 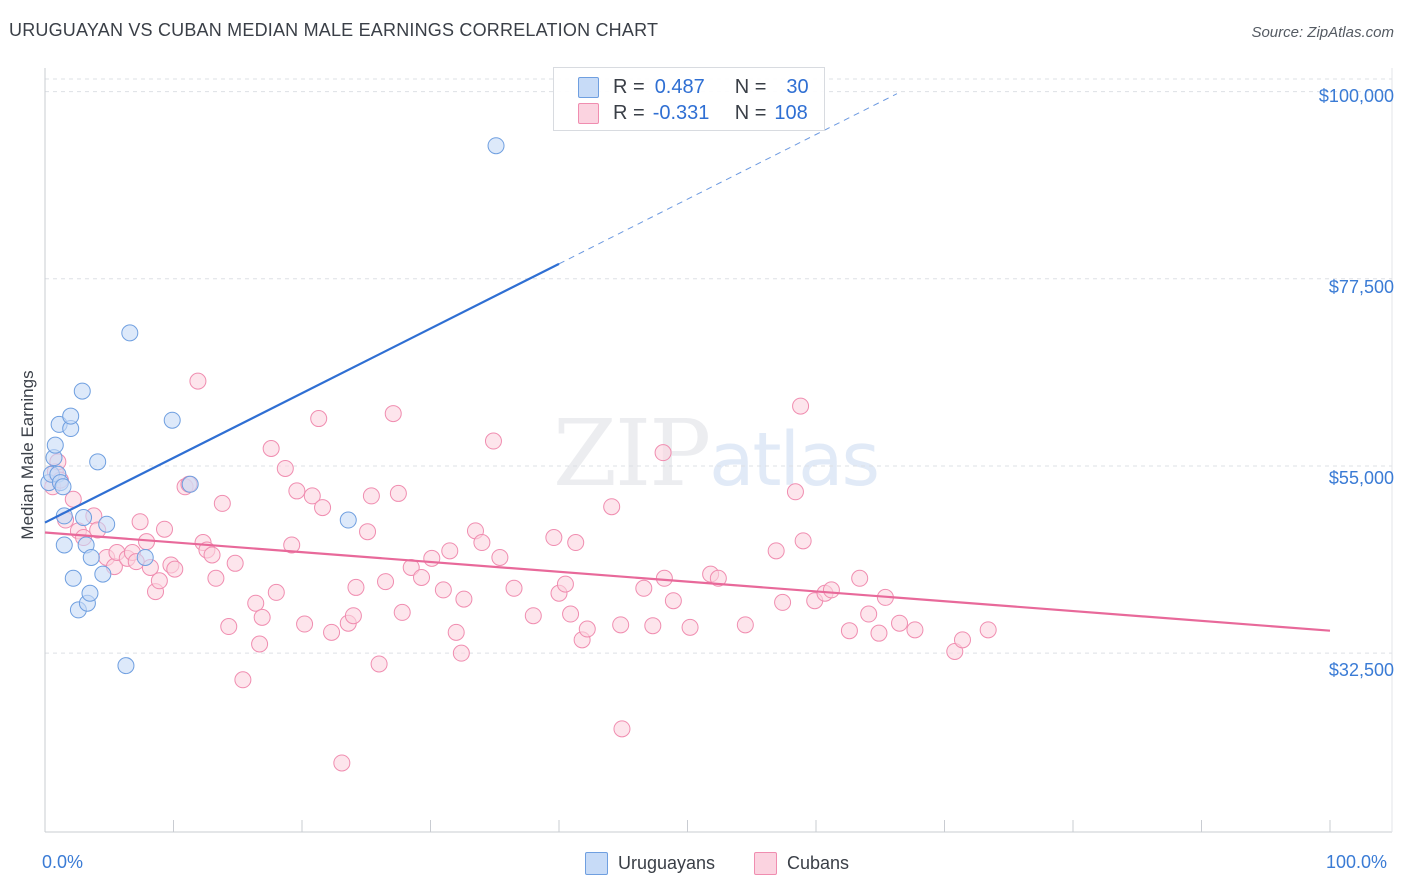 What do you see at coordinates (679, 86) in the screenshot?
I see `legend-r-value: 0.487` at bounding box center [679, 86].